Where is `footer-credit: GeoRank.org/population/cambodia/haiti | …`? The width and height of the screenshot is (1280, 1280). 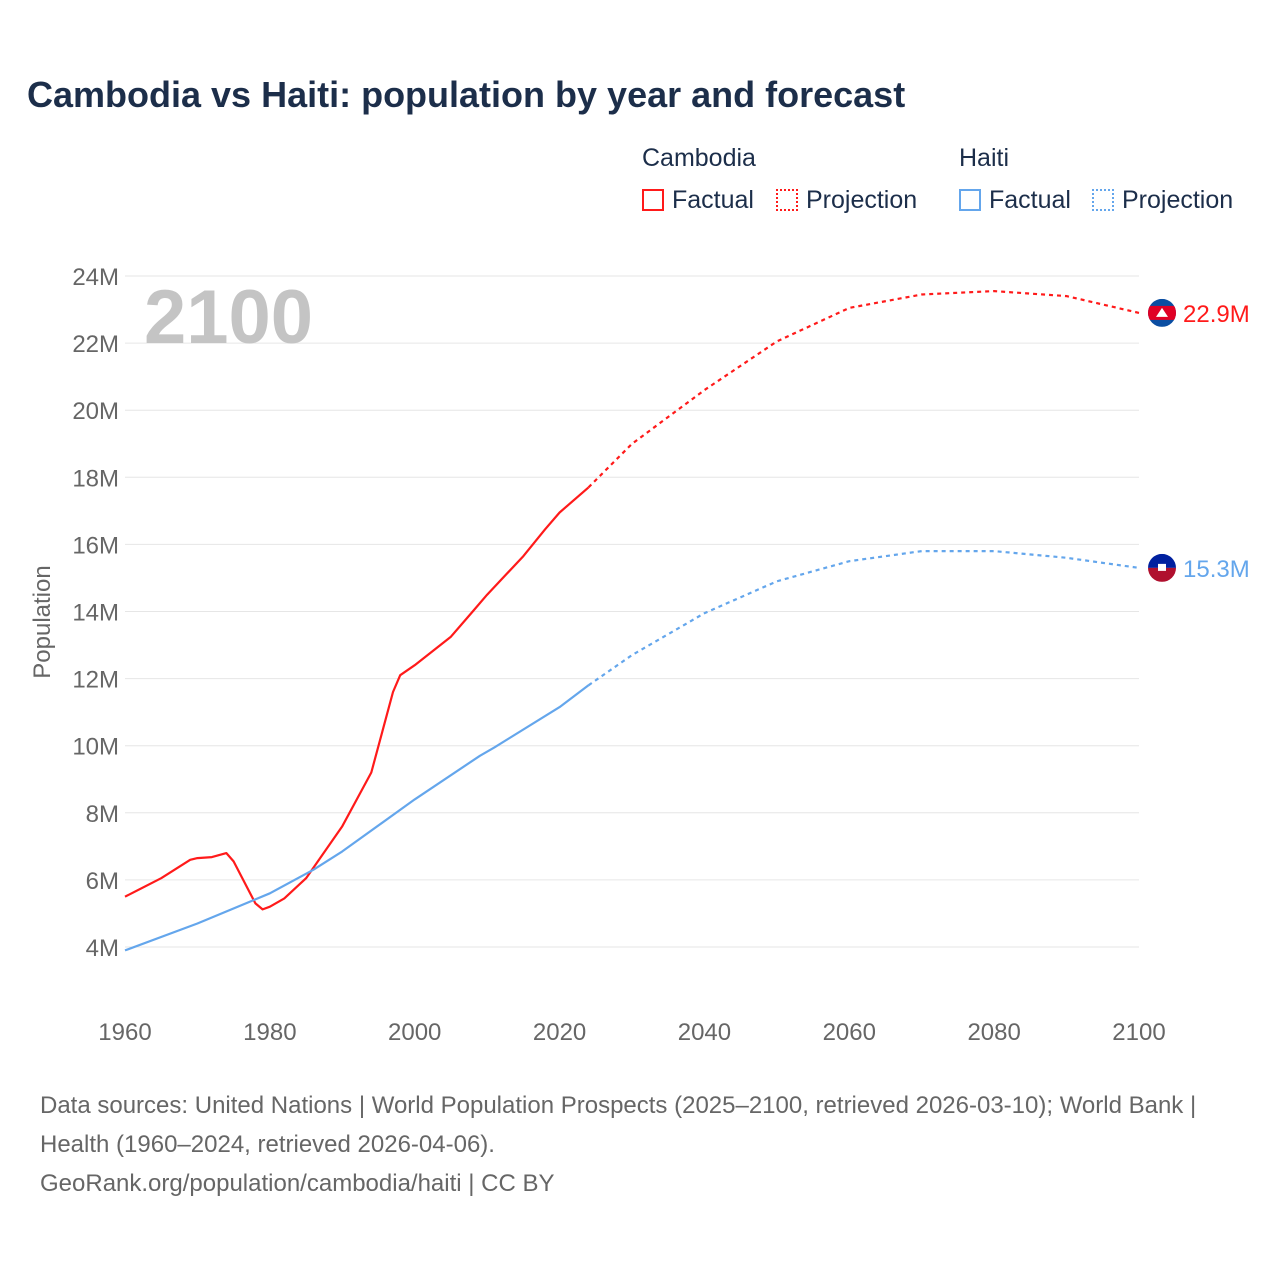 footer-credit: GeoRank.org/population/cambodia/haiti | … is located at coordinates (297, 1183).